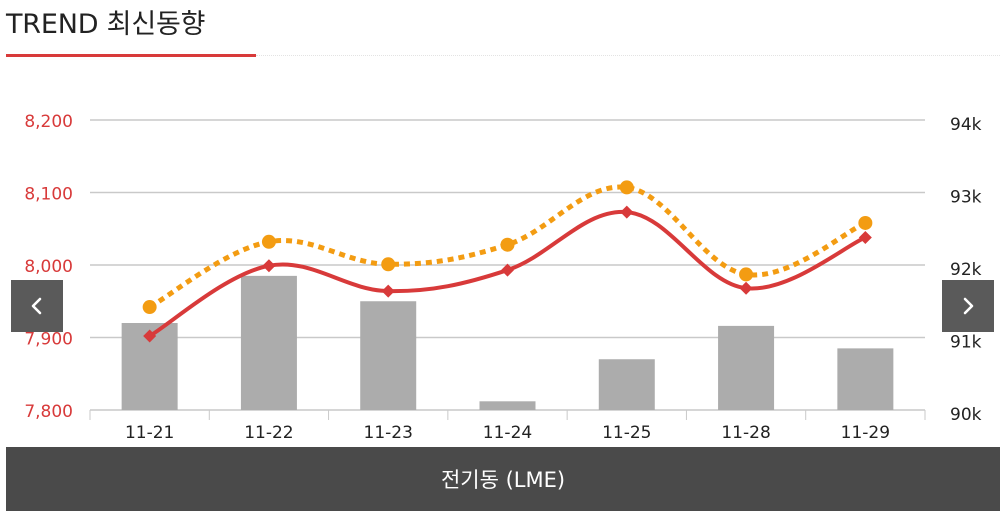 Image resolution: width=1006 pixels, height=516 pixels. What do you see at coordinates (149, 433) in the screenshot?
I see `x-axis-tick-label: 11-21` at bounding box center [149, 433].